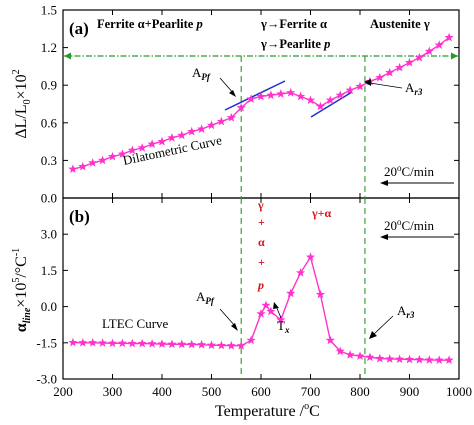 Image resolution: width=474 pixels, height=425 pixels. What do you see at coordinates (459, 391) in the screenshot?
I see `x-tick-label: 1000` at bounding box center [459, 391].